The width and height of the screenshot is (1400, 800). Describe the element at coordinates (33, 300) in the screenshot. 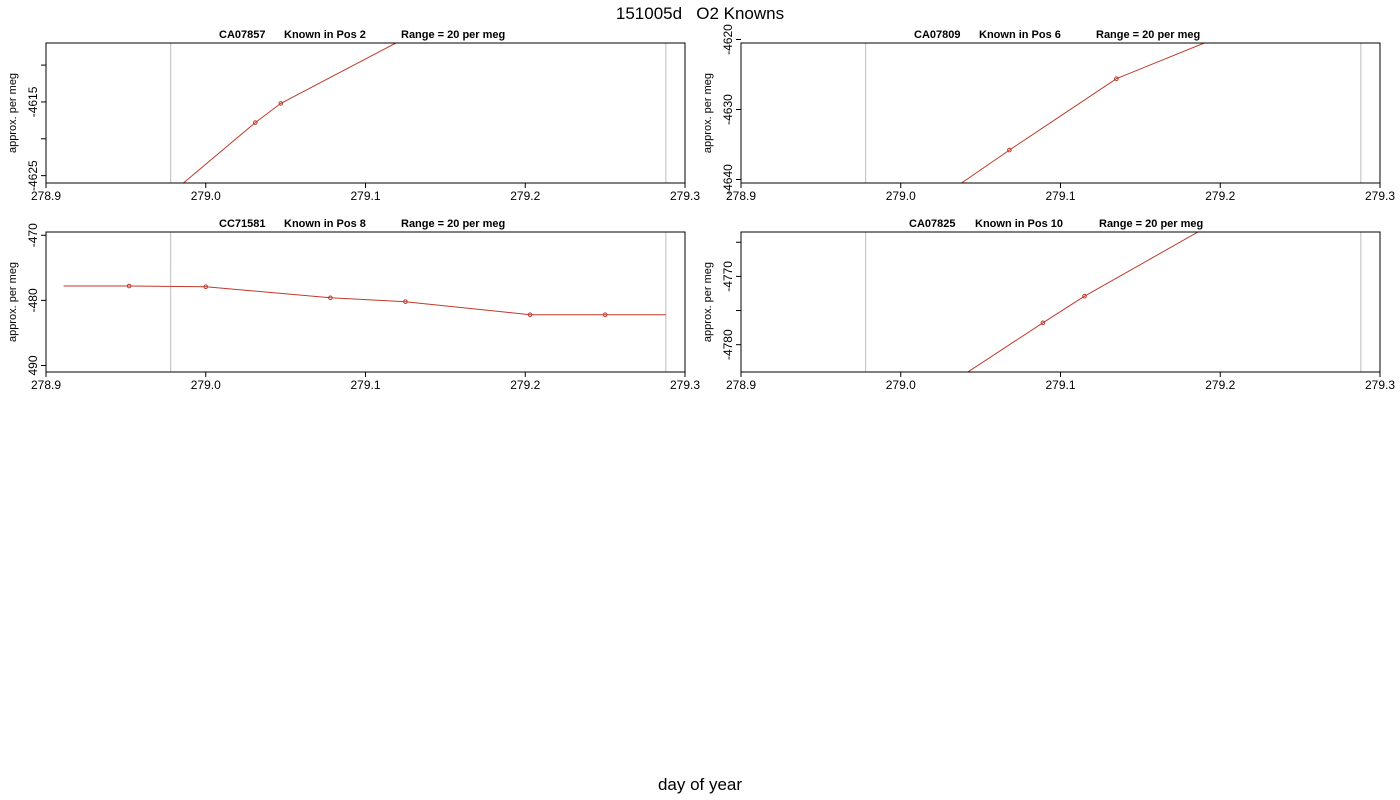

I see `y-tick-label-2: -480` at that location.